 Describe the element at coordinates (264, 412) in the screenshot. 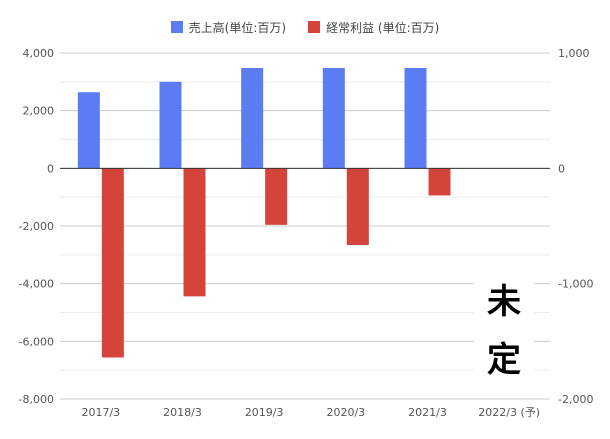

I see `x-axis-tick-label: 2019/3` at that location.